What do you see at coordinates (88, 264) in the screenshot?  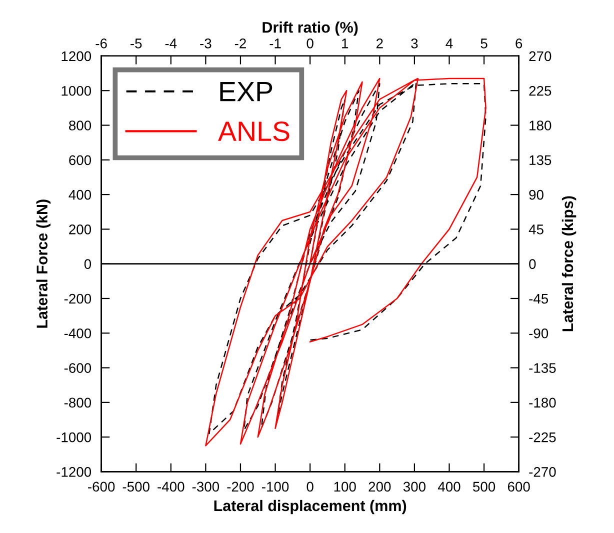 I see `y-tick-label: 0` at bounding box center [88, 264].